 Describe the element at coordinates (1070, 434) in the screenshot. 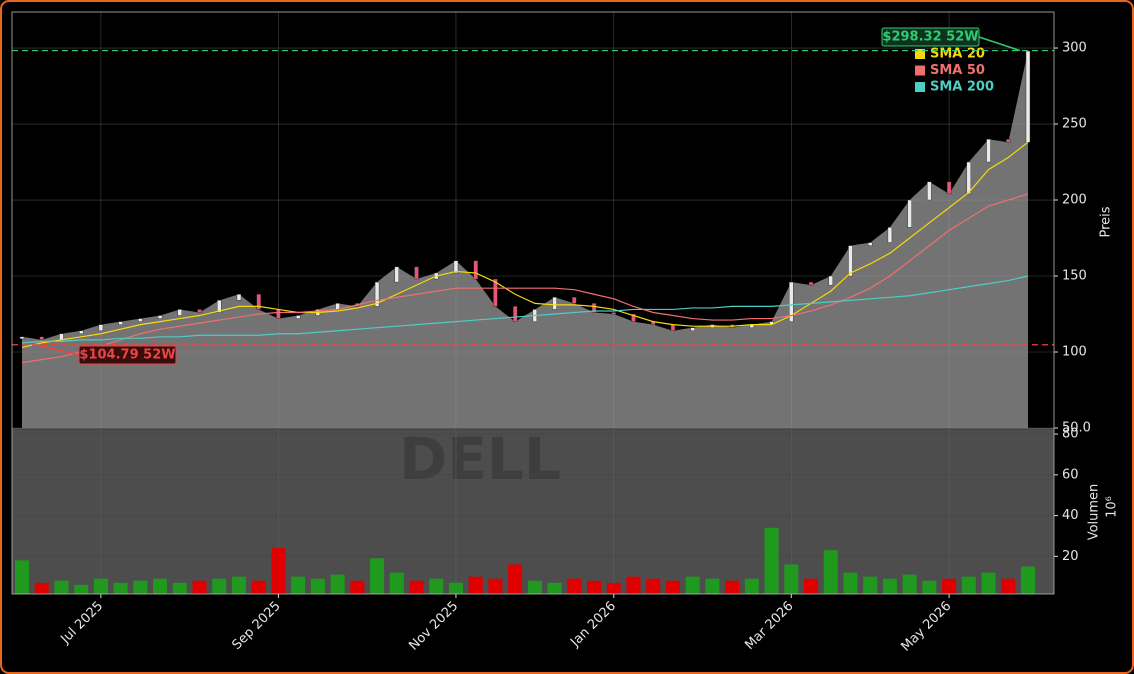

I see `y-tick-label: 80` at that location.